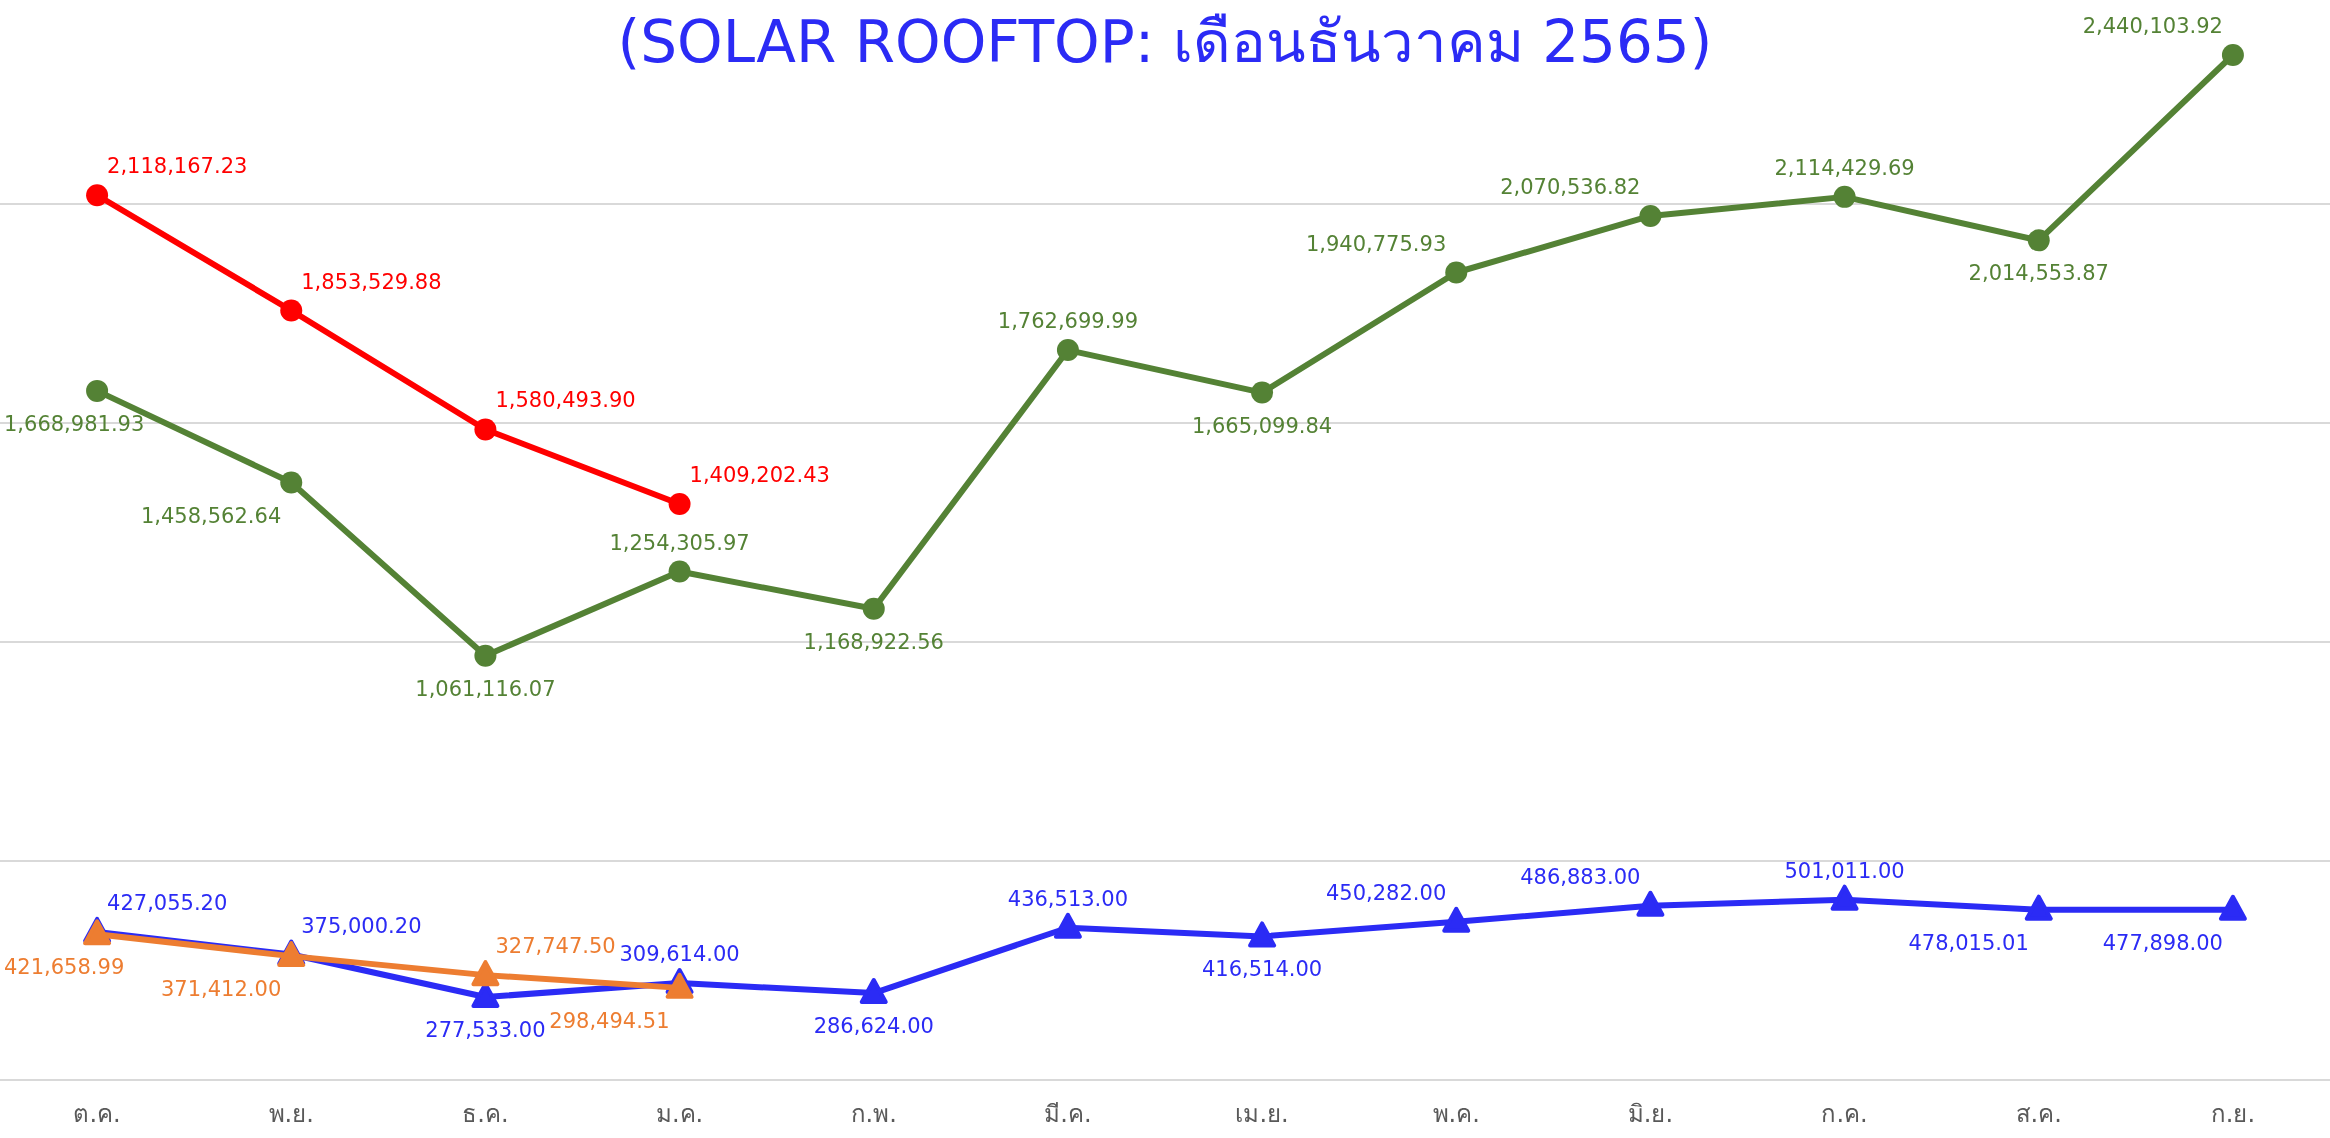 Image resolution: width=2330 pixels, height=1138 pixels. Describe the element at coordinates (177, 166) in the screenshot. I see `data-label: 2,118,167.23` at that location.